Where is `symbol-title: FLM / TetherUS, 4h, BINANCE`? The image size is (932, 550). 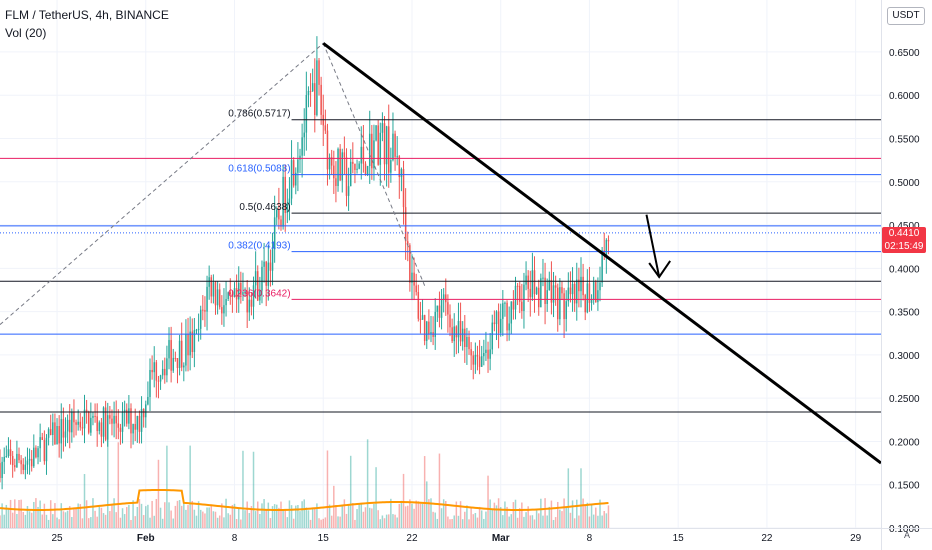
symbol-title: FLM / TetherUS, 4h, BINANCE is located at coordinates (87, 15).